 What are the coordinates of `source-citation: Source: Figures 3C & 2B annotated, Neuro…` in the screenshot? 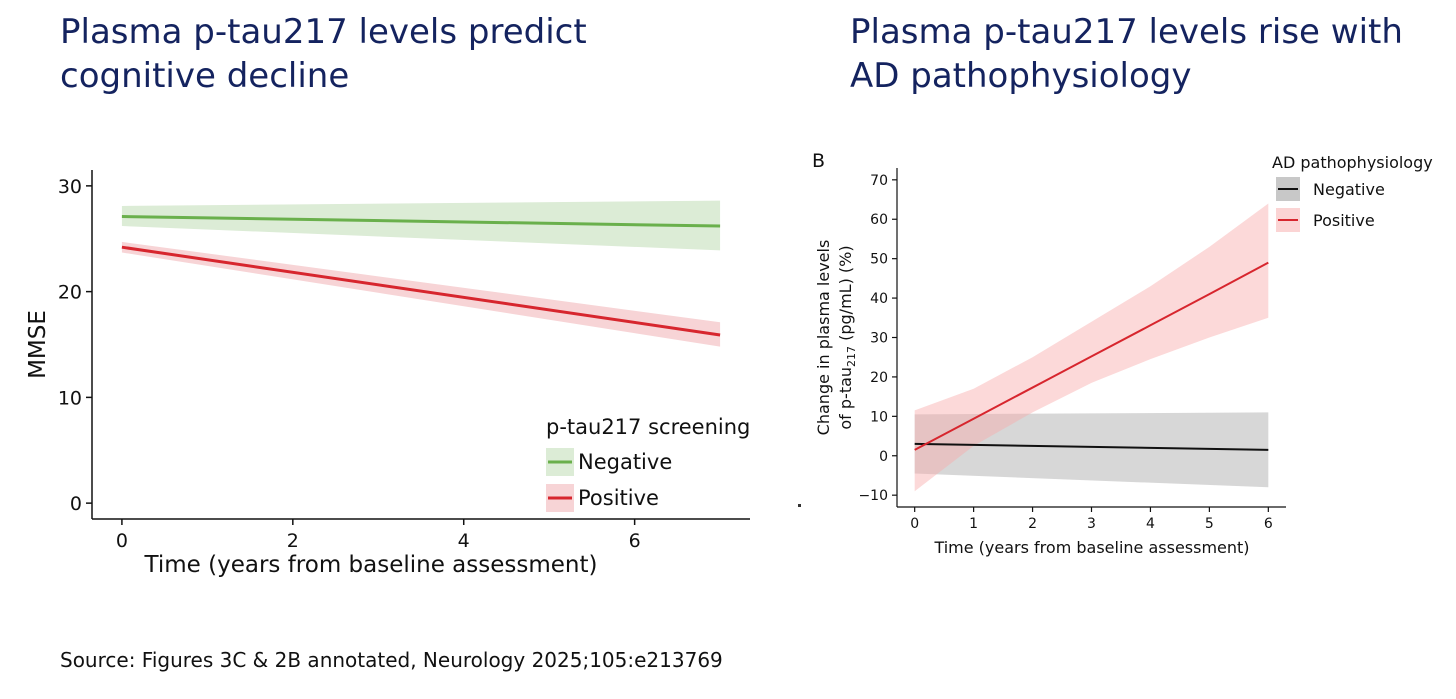 It's located at (391, 660).